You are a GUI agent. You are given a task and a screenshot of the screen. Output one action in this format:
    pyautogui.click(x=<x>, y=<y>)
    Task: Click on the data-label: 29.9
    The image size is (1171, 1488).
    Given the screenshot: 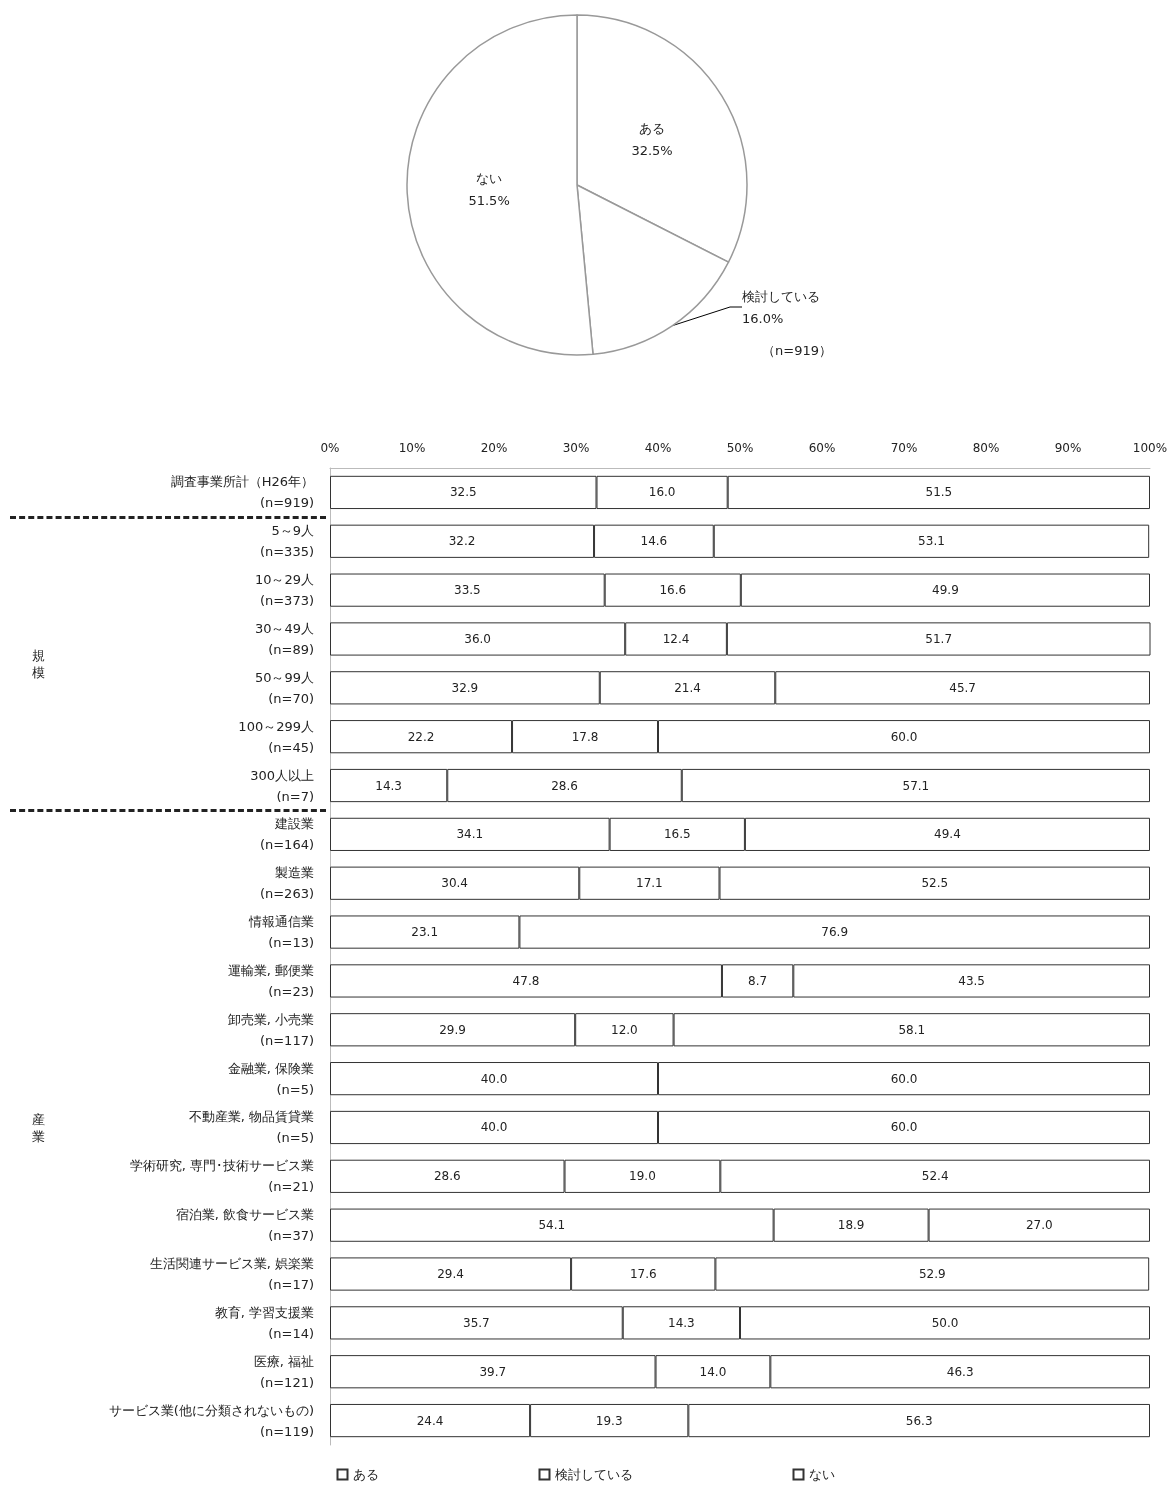 What is the action you would take?
    pyautogui.click(x=452, y=1029)
    